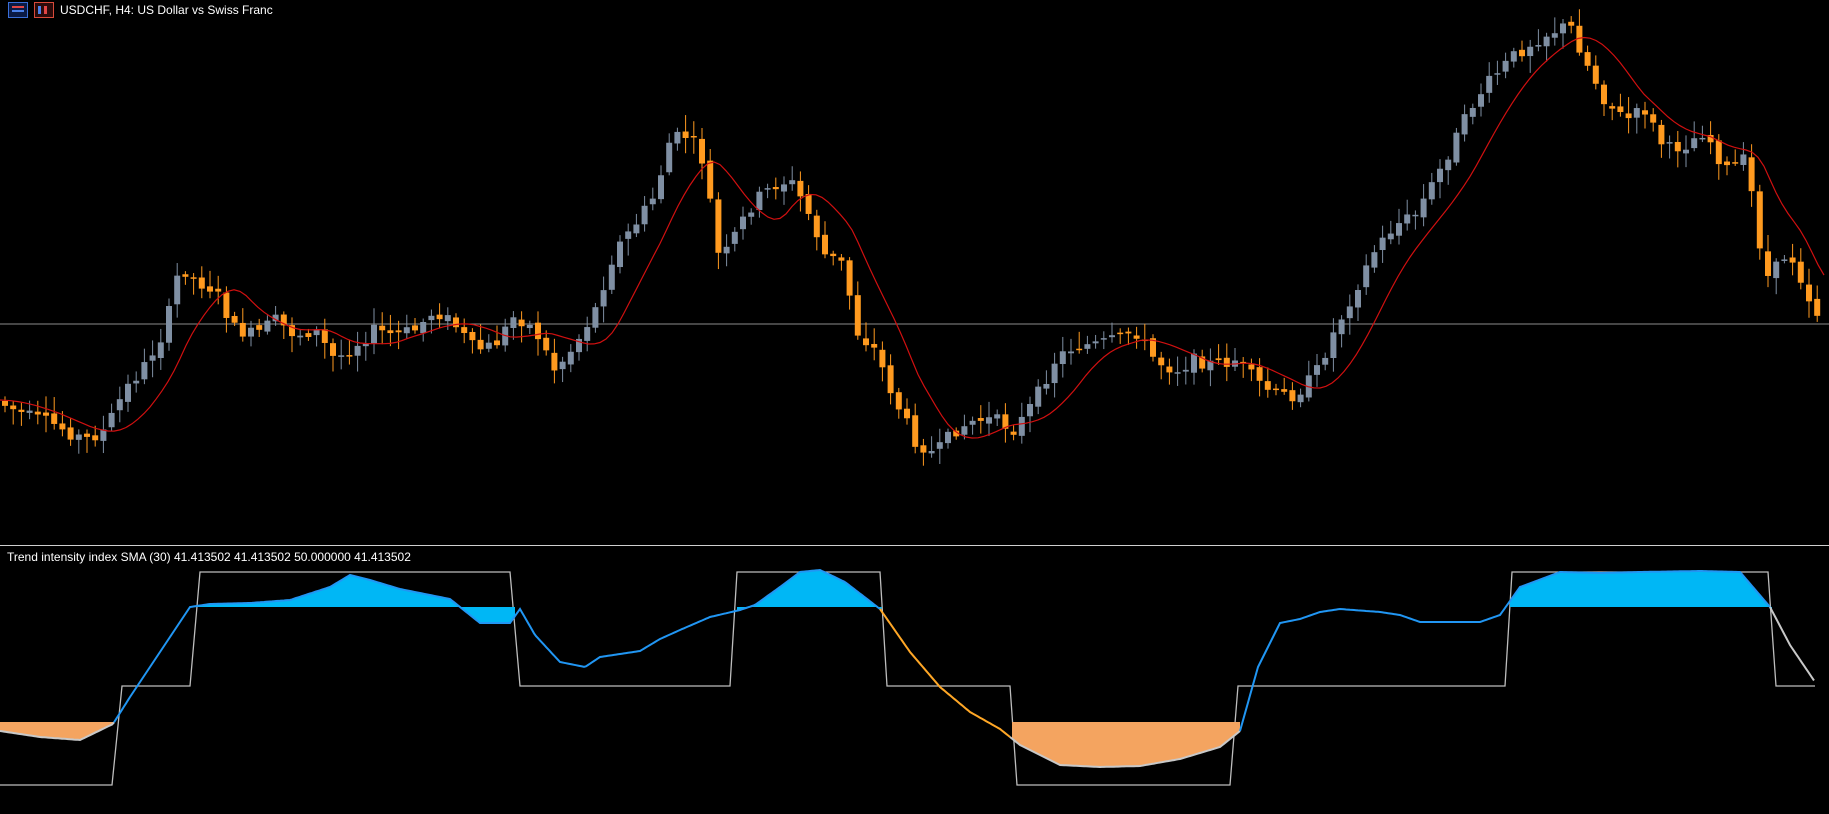 The image size is (1829, 814). I want to click on chart-header: USDCHF, H4: US Dollar vs Swiss Franc, so click(136, 10).